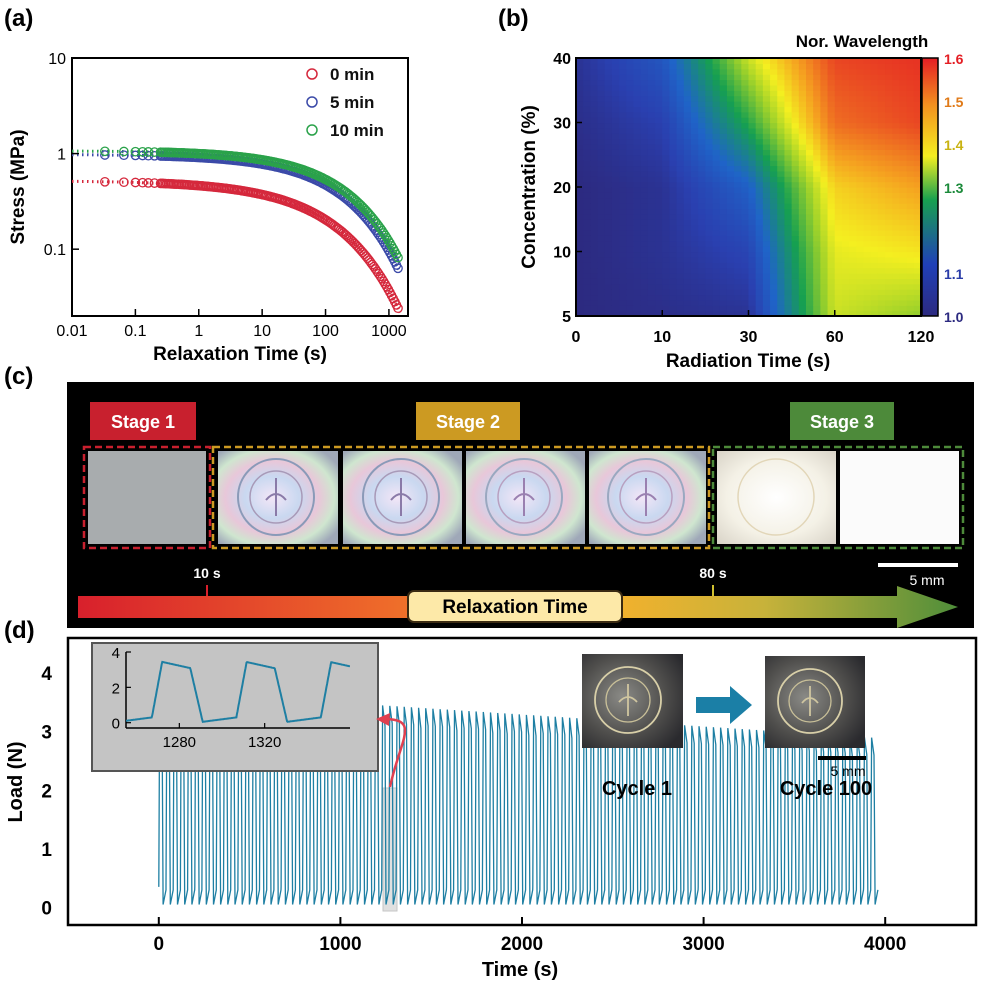 The image size is (981, 986). Describe the element at coordinates (340, 944) in the screenshot. I see `x-tick-label: 1000` at that location.